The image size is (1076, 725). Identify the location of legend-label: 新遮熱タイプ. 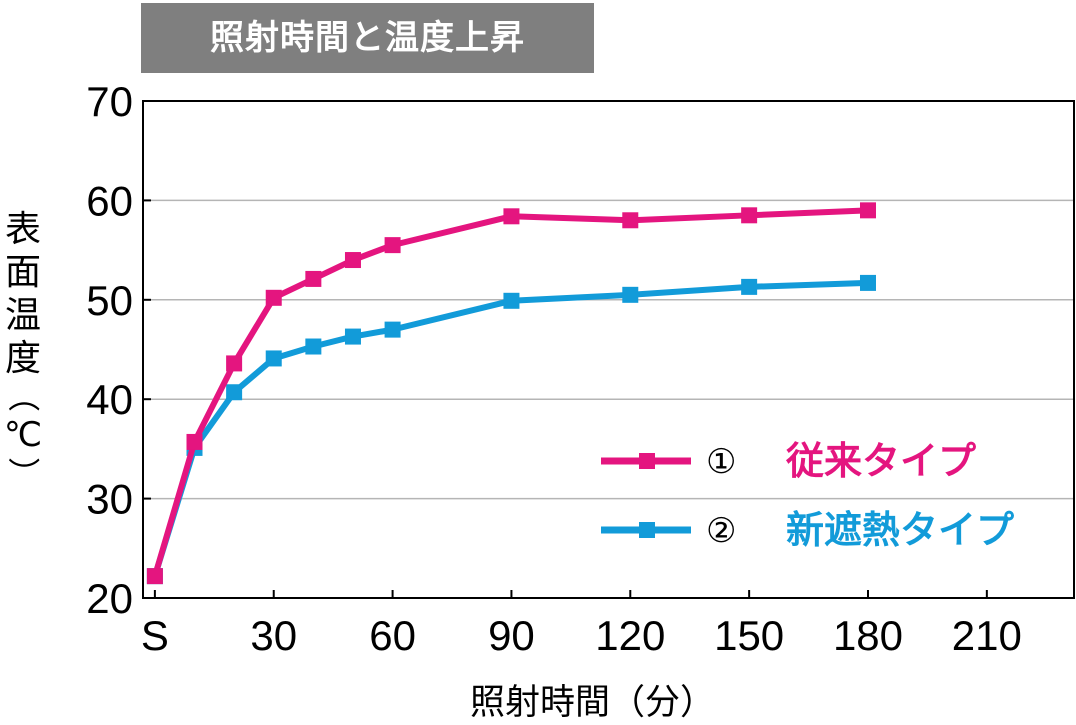
(900, 530).